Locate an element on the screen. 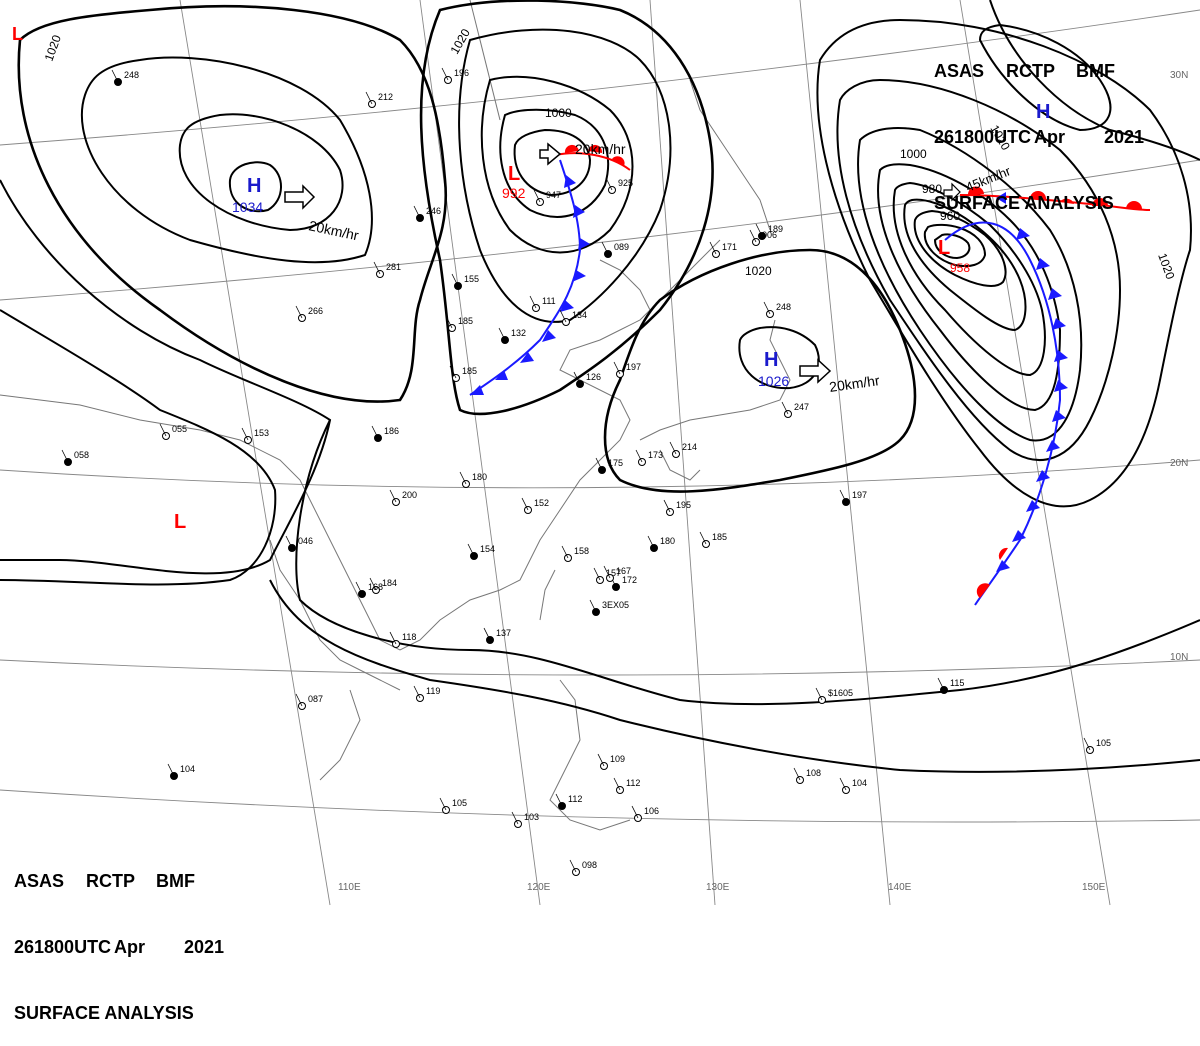 The image size is (1200, 1046). low-pressure-value: 992 is located at coordinates (514, 193).